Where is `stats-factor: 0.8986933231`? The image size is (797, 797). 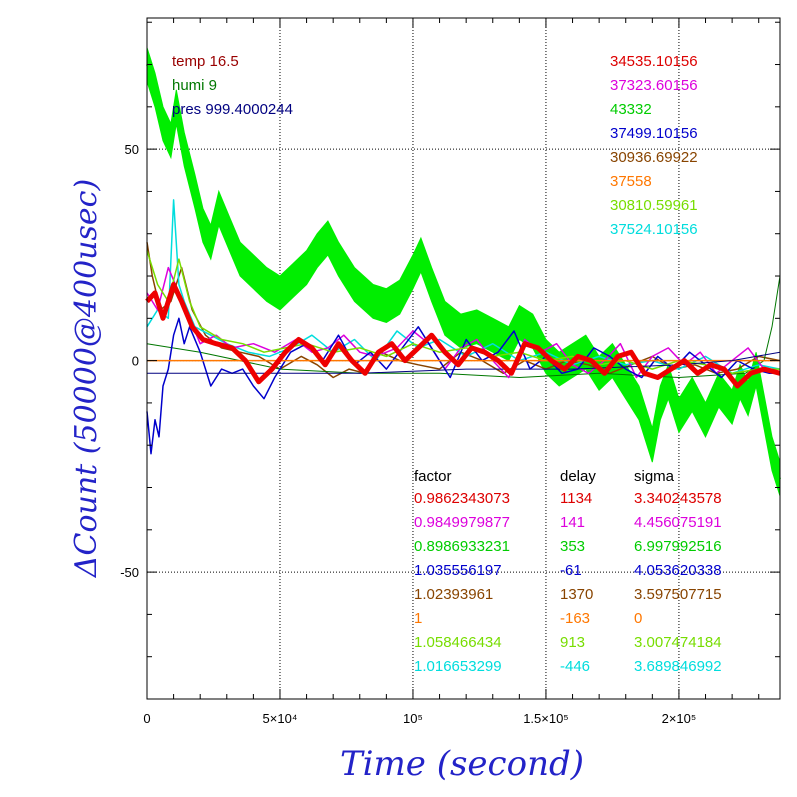 stats-factor: 0.8986933231 is located at coordinates (462, 546).